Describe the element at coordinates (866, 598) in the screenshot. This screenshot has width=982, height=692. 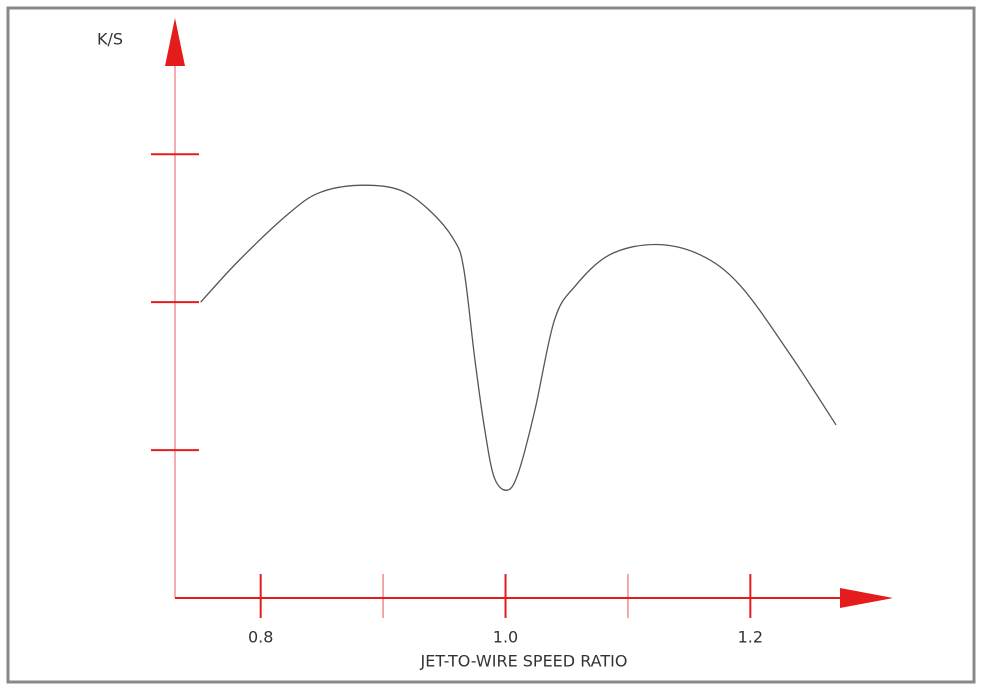
I see `x-axis-arrow` at that location.